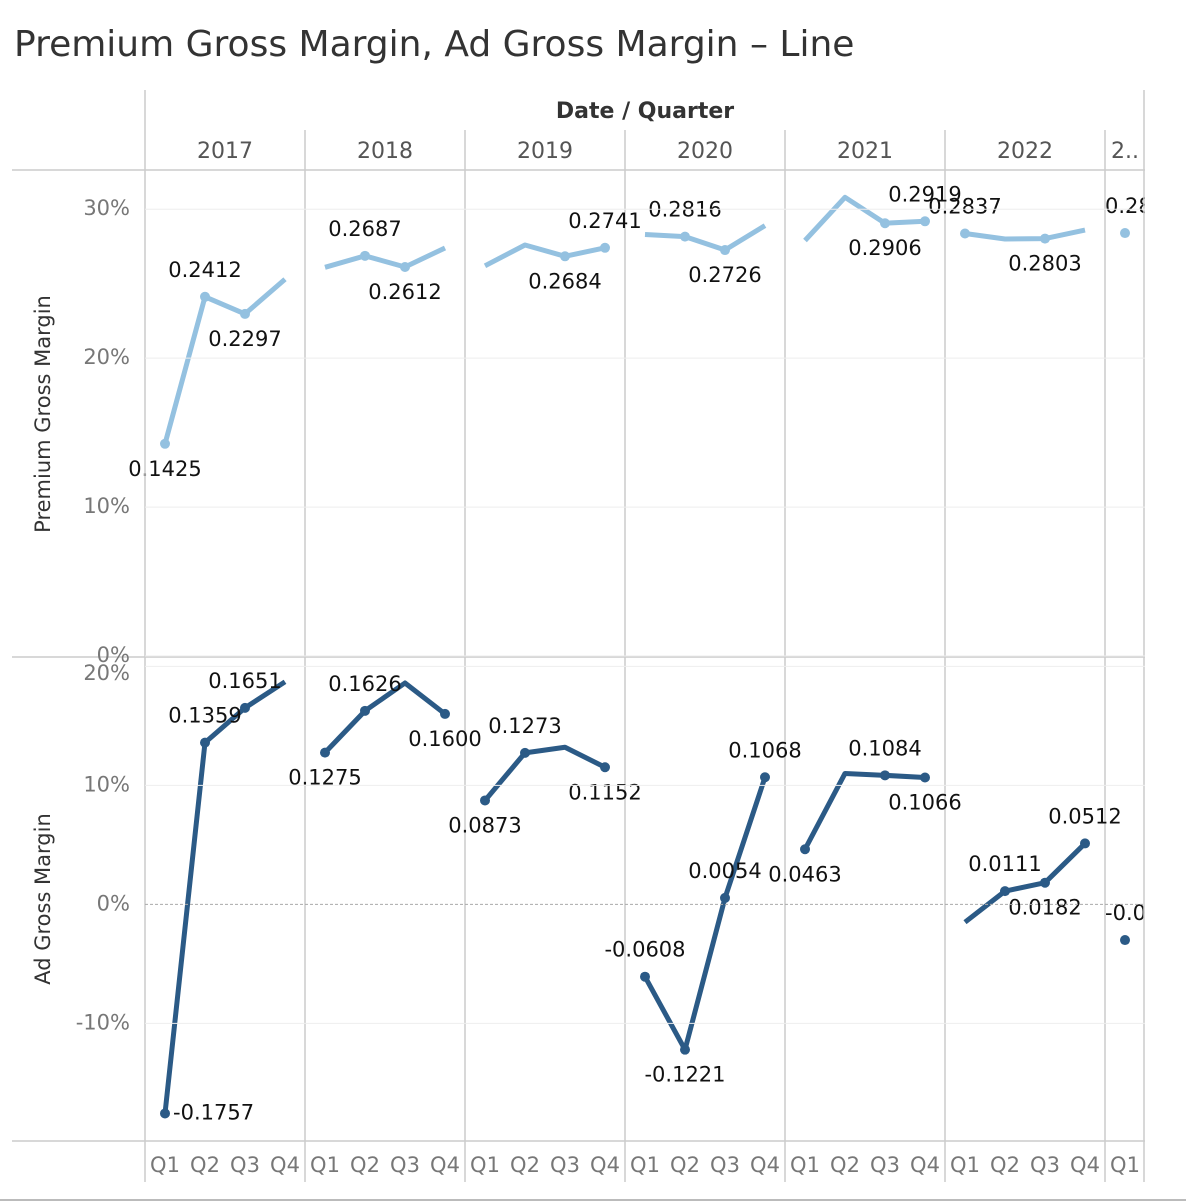  Describe the element at coordinates (865, 151) in the screenshot. I see `year-label: 2021` at that location.